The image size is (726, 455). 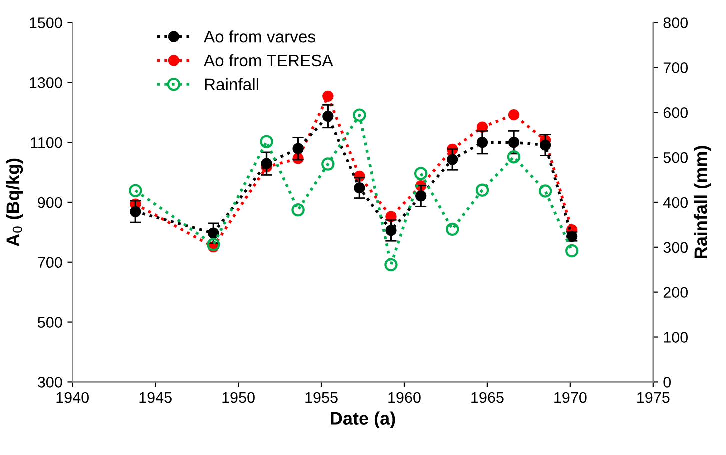 I want to click on y-tick-label: 1300, so click(x=46, y=83).